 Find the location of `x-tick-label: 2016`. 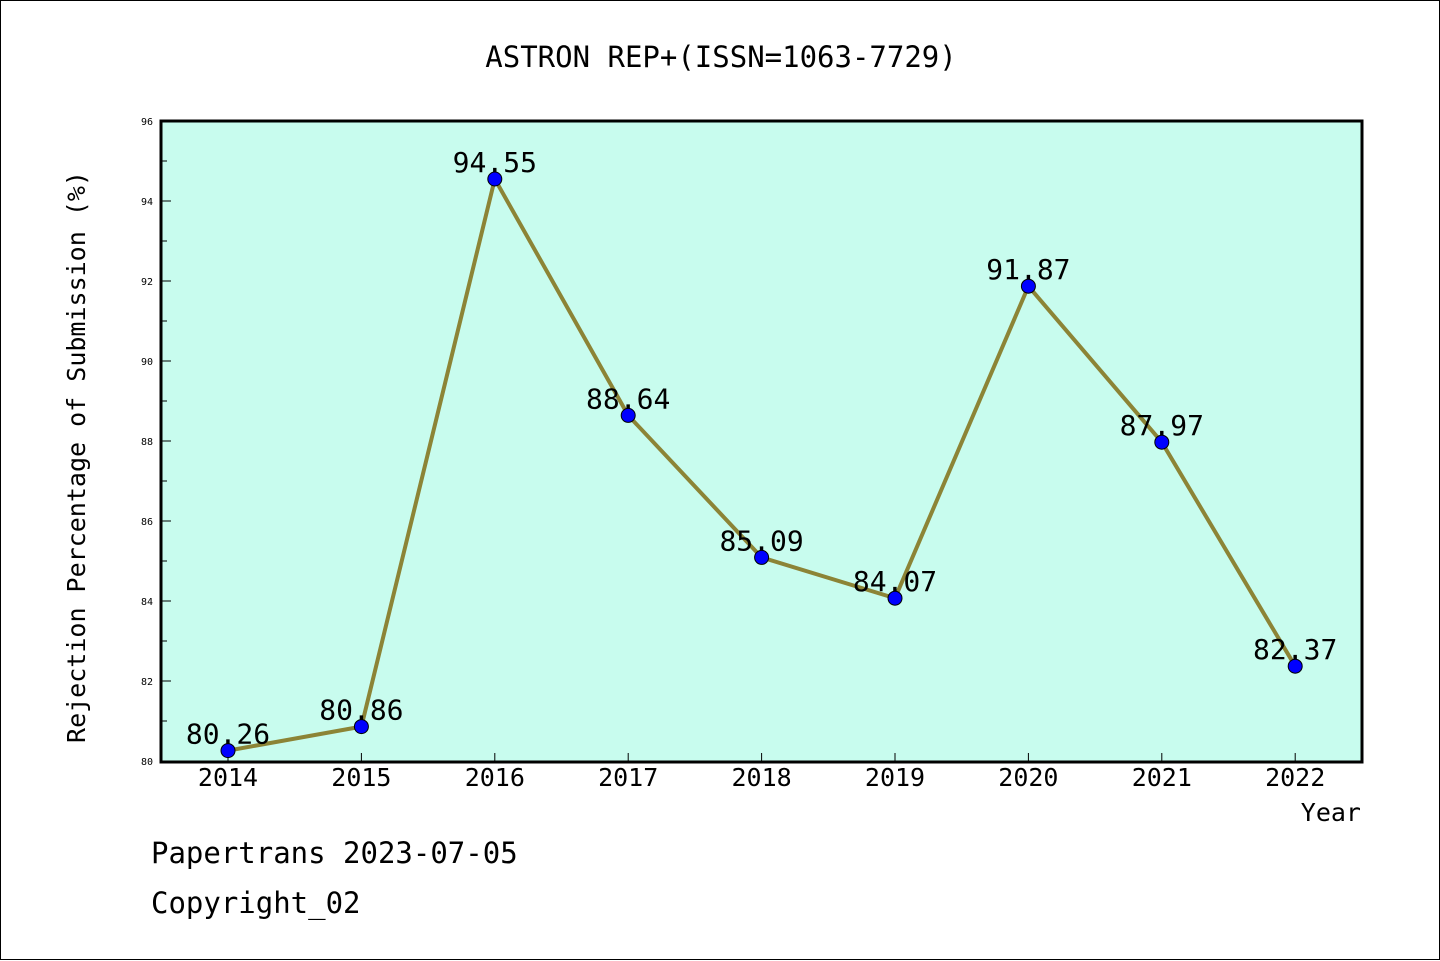

x-tick-label: 2016 is located at coordinates (495, 777).